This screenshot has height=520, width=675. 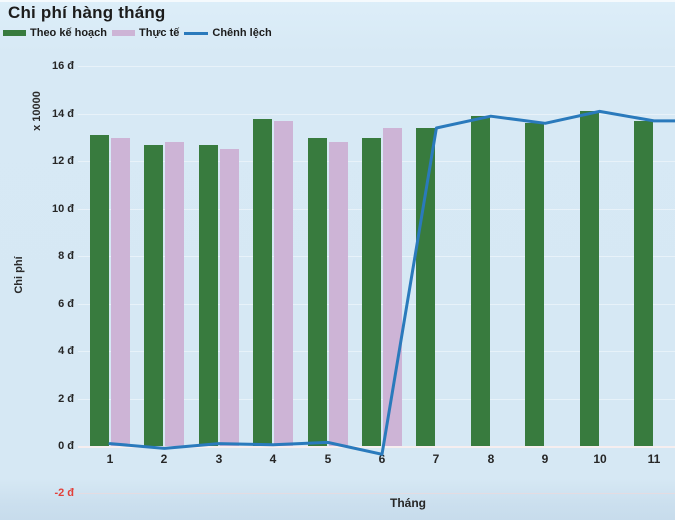 I want to click on y-tick-label: 12 đ, so click(x=62, y=161).